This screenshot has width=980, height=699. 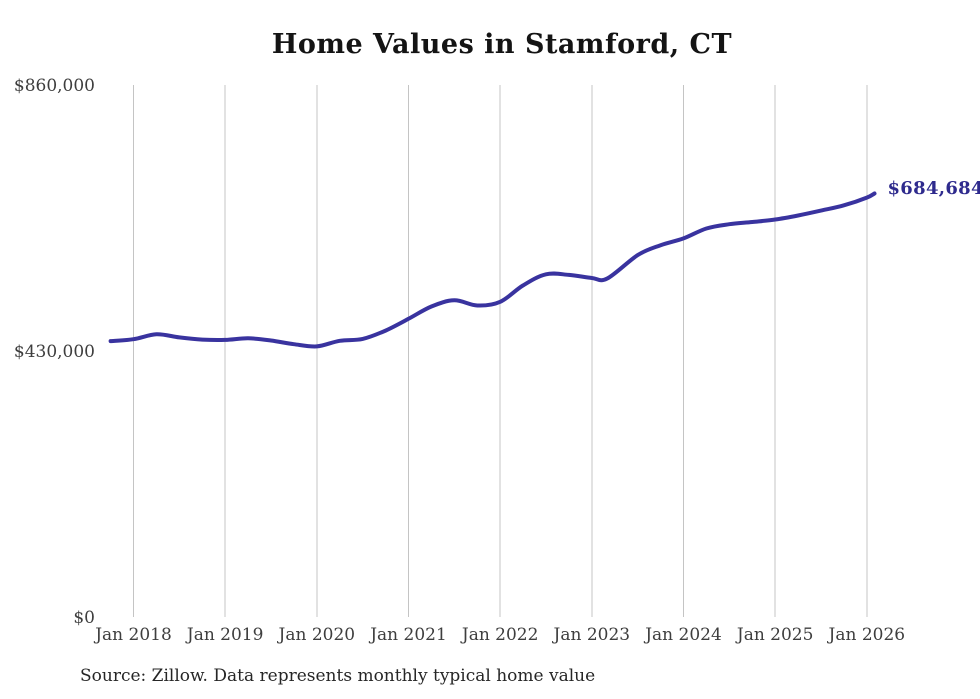 I want to click on chart-title: Home Values in Stamford, CT, so click(x=502, y=44).